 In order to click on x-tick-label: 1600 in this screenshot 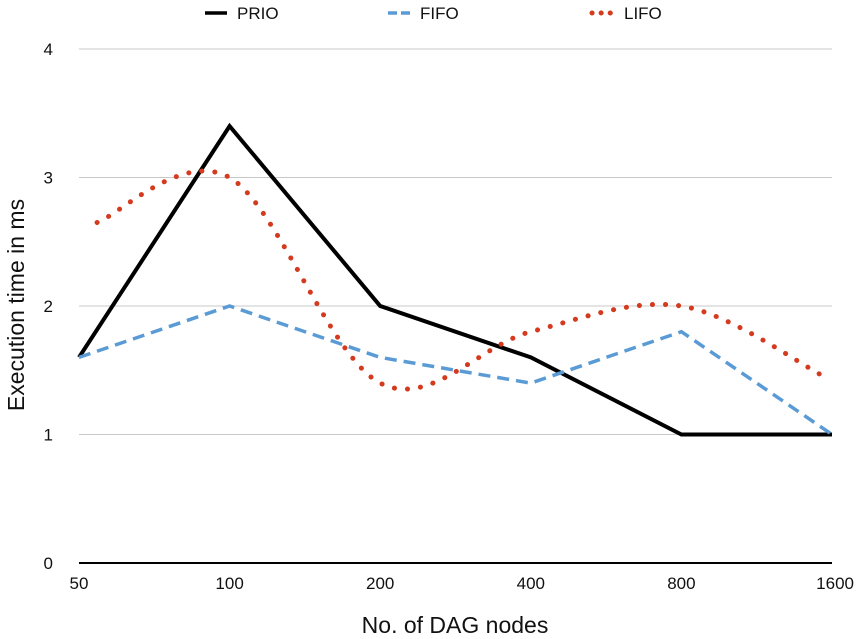, I will do `click(835, 583)`.